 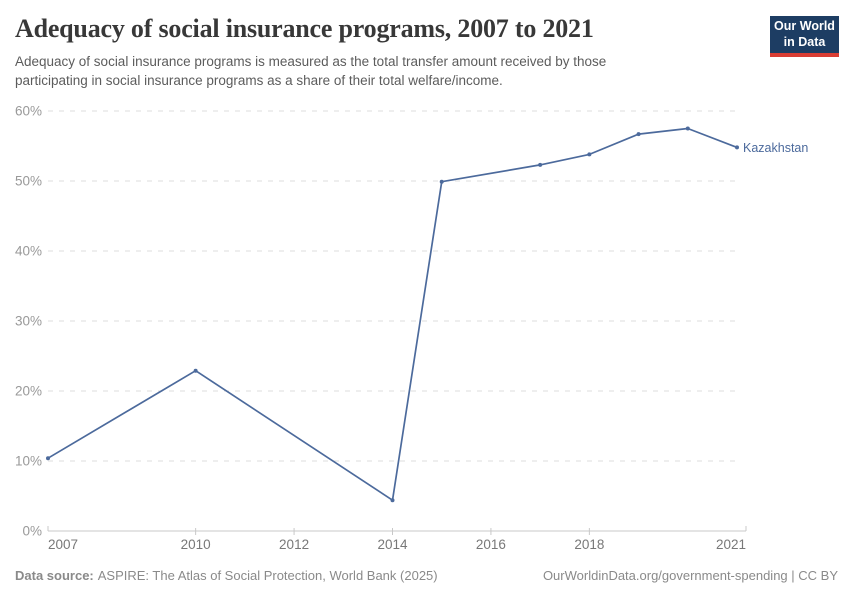 What do you see at coordinates (804, 26) in the screenshot?
I see `owid-logo-line-1: Our World` at bounding box center [804, 26].